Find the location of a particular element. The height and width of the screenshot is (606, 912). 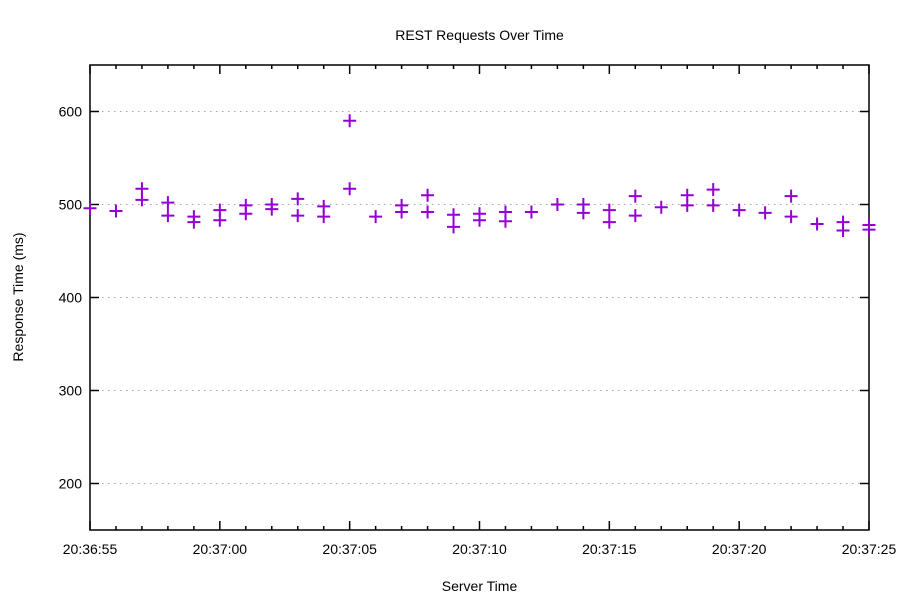

x-axis-label: Server Time is located at coordinates (479, 586).